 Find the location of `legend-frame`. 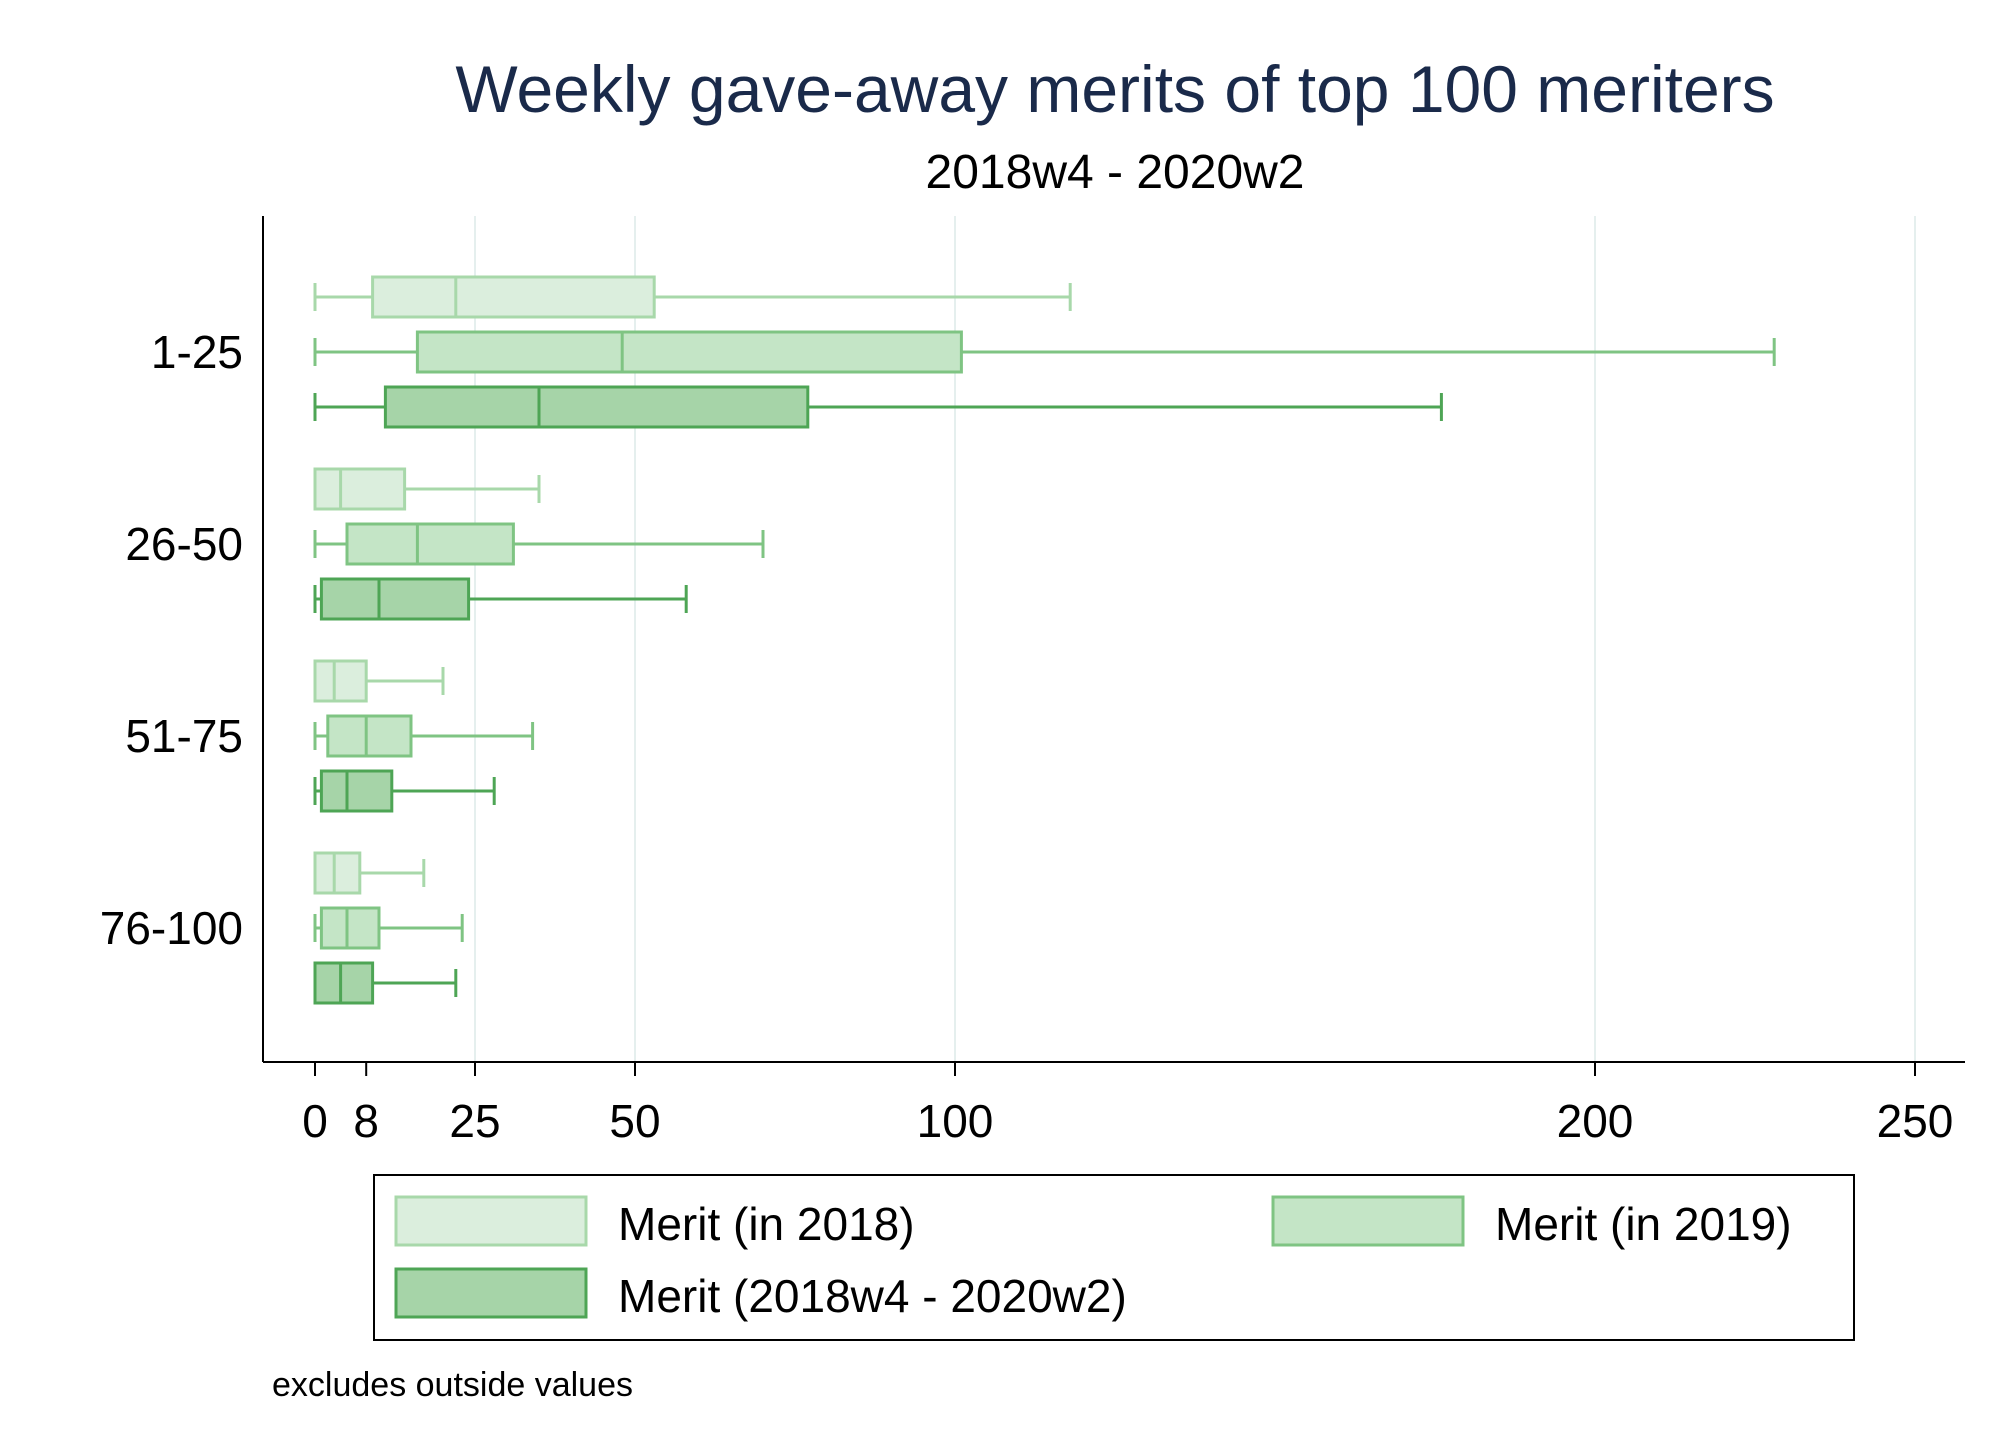

legend-frame is located at coordinates (1114, 1257).